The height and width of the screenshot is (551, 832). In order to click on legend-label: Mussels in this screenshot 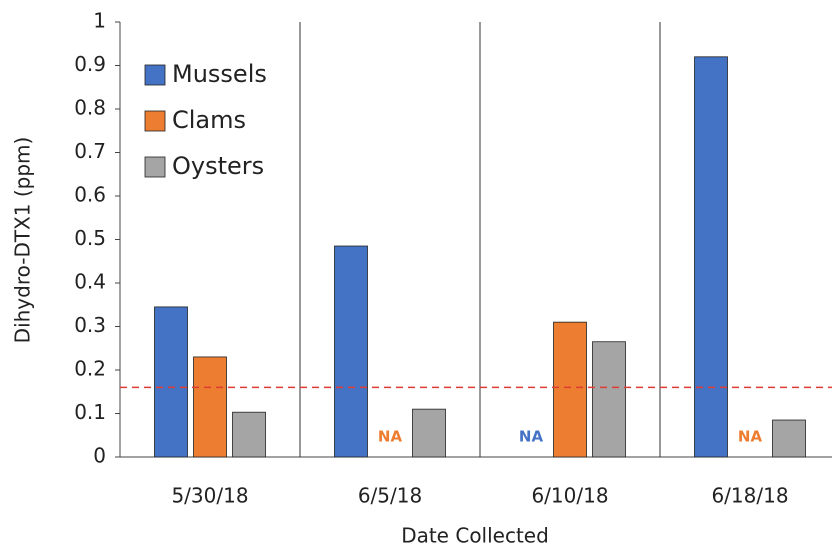, I will do `click(219, 74)`.